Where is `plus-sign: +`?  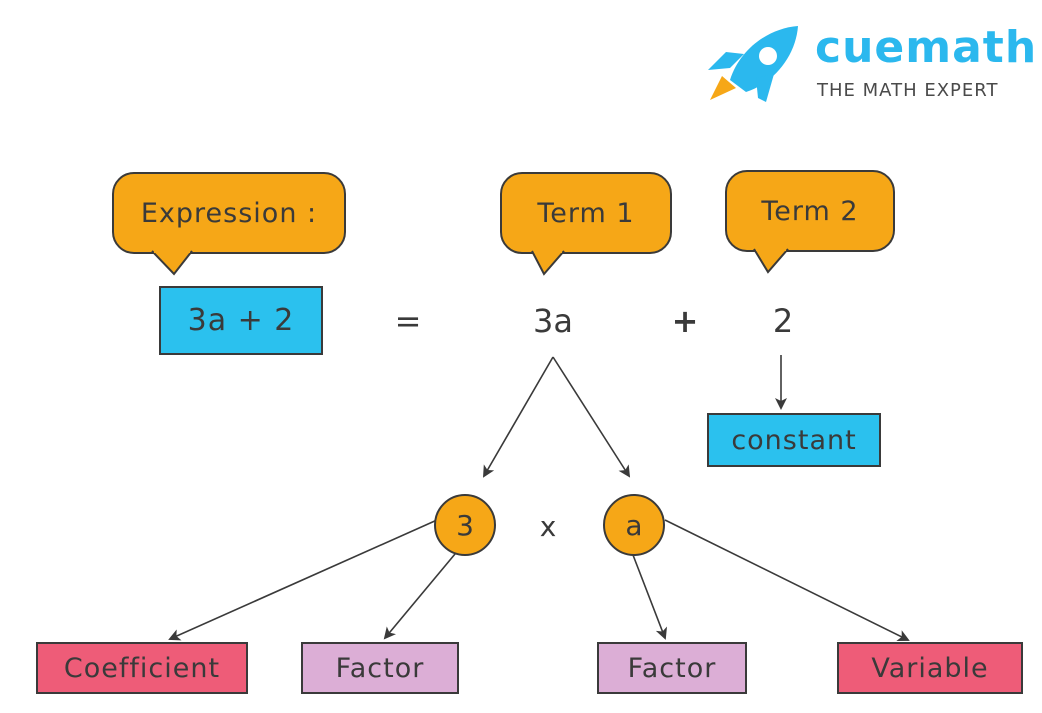 plus-sign: + is located at coordinates (685, 321).